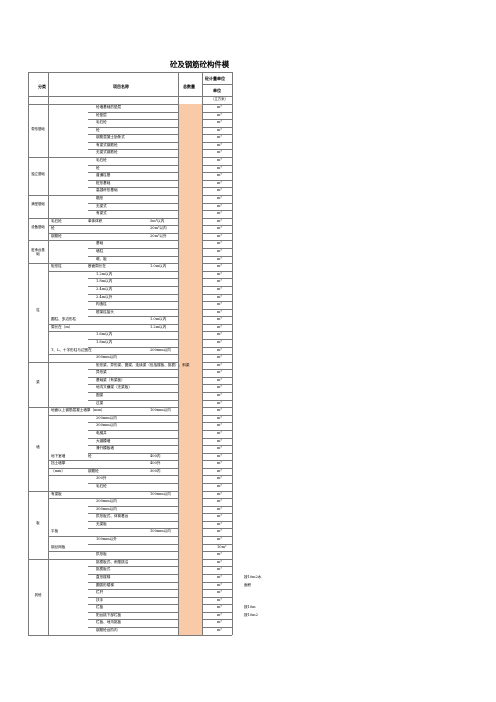 The height and width of the screenshot is (702, 496). What do you see at coordinates (38, 128) in the screenshot?
I see `category-label: 带形基础` at bounding box center [38, 128].